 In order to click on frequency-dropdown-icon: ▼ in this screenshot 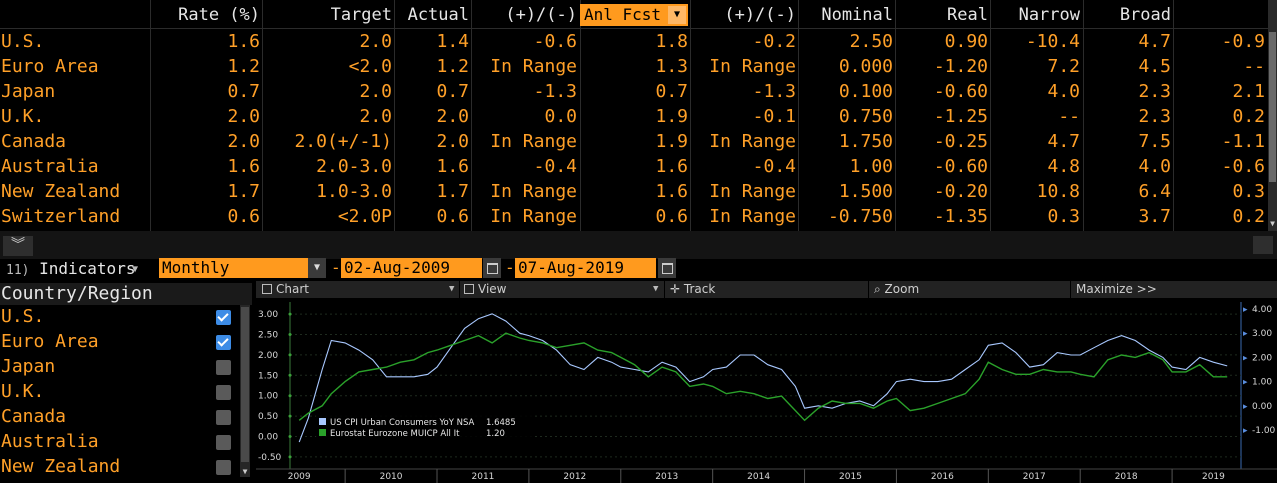, I will do `click(317, 268)`.